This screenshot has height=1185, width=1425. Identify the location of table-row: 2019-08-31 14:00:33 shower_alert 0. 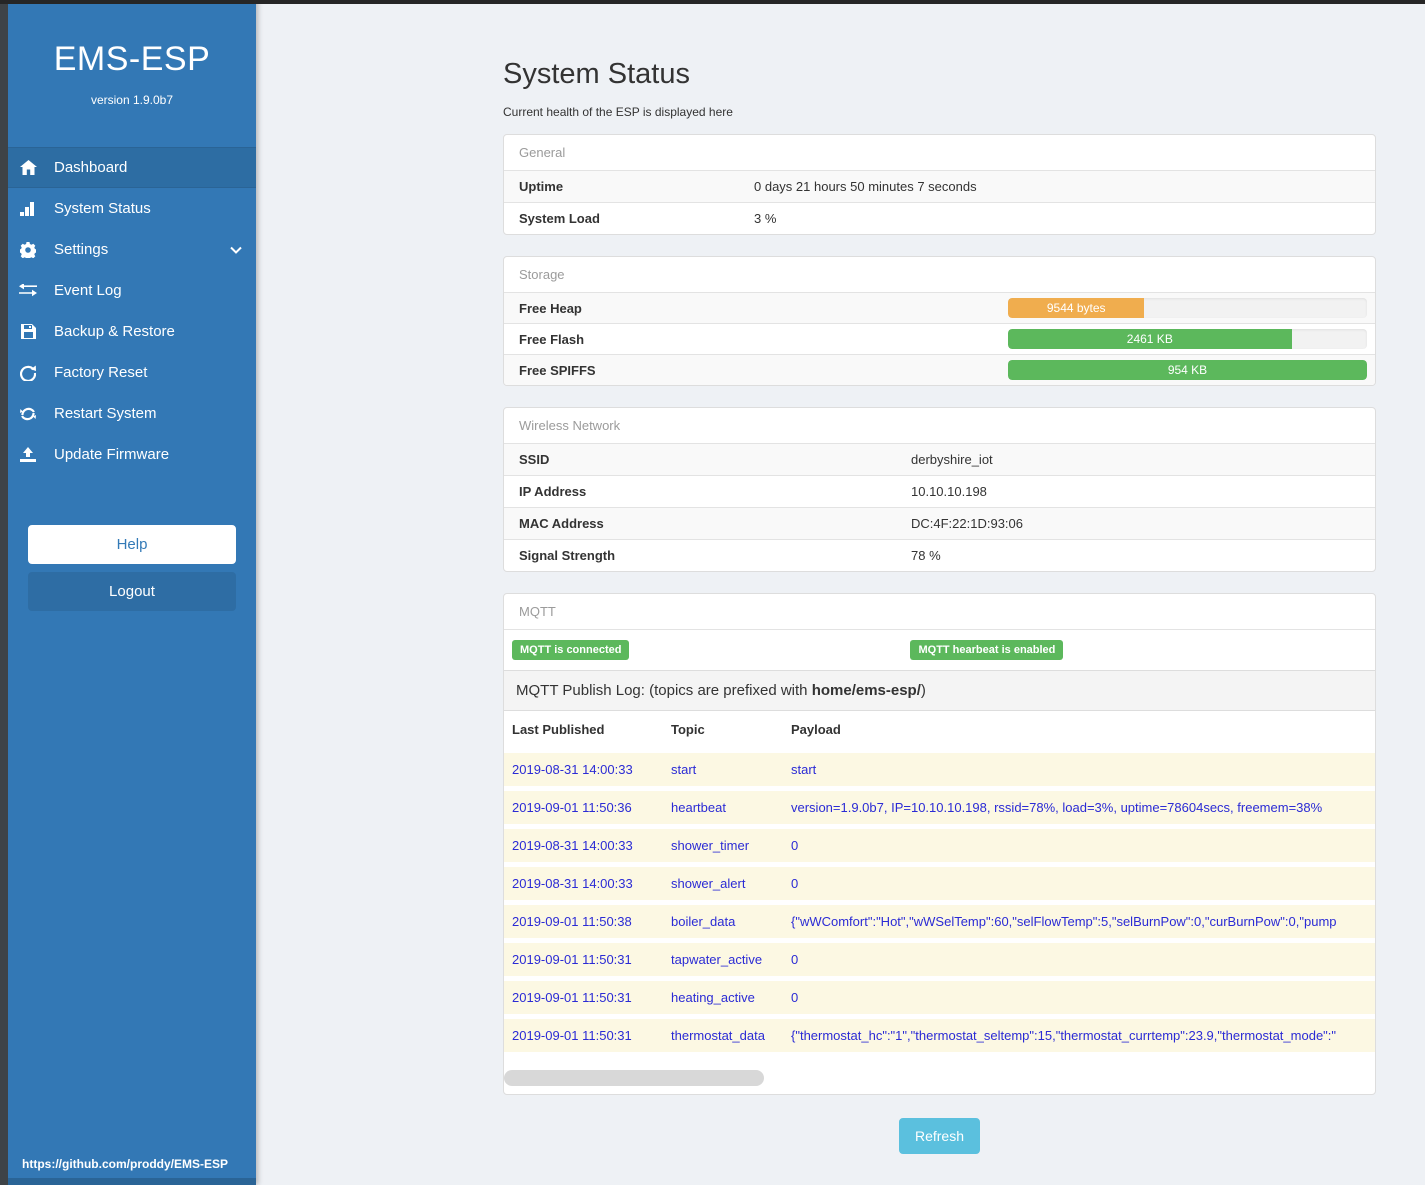
(939, 882).